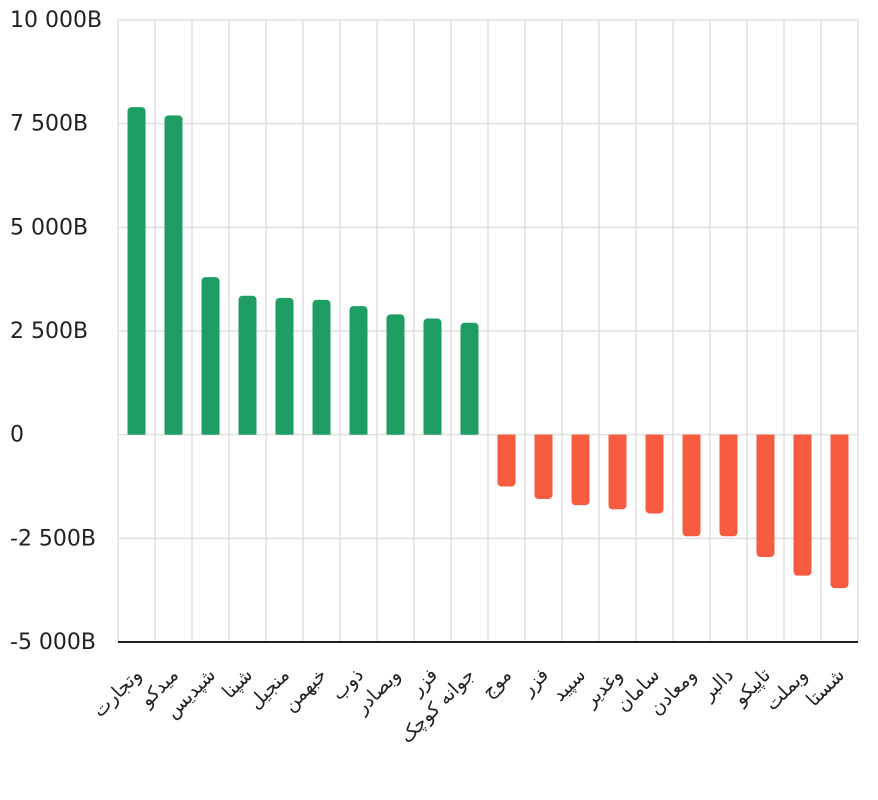 Image resolution: width=878 pixels, height=800 pixels. What do you see at coordinates (49, 124) in the screenshot?
I see `y-tick-label: 7 500B` at bounding box center [49, 124].